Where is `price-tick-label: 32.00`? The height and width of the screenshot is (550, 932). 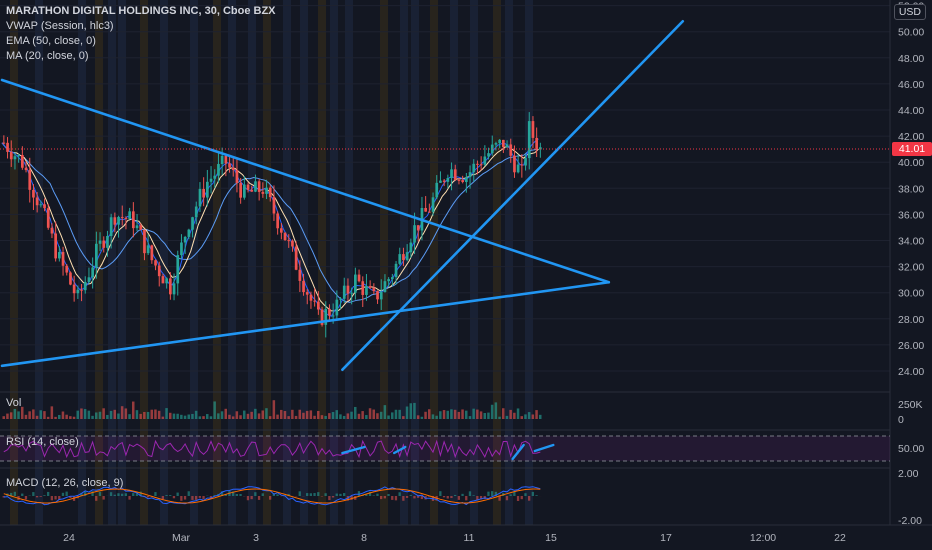 price-tick-label: 32.00 is located at coordinates (911, 268).